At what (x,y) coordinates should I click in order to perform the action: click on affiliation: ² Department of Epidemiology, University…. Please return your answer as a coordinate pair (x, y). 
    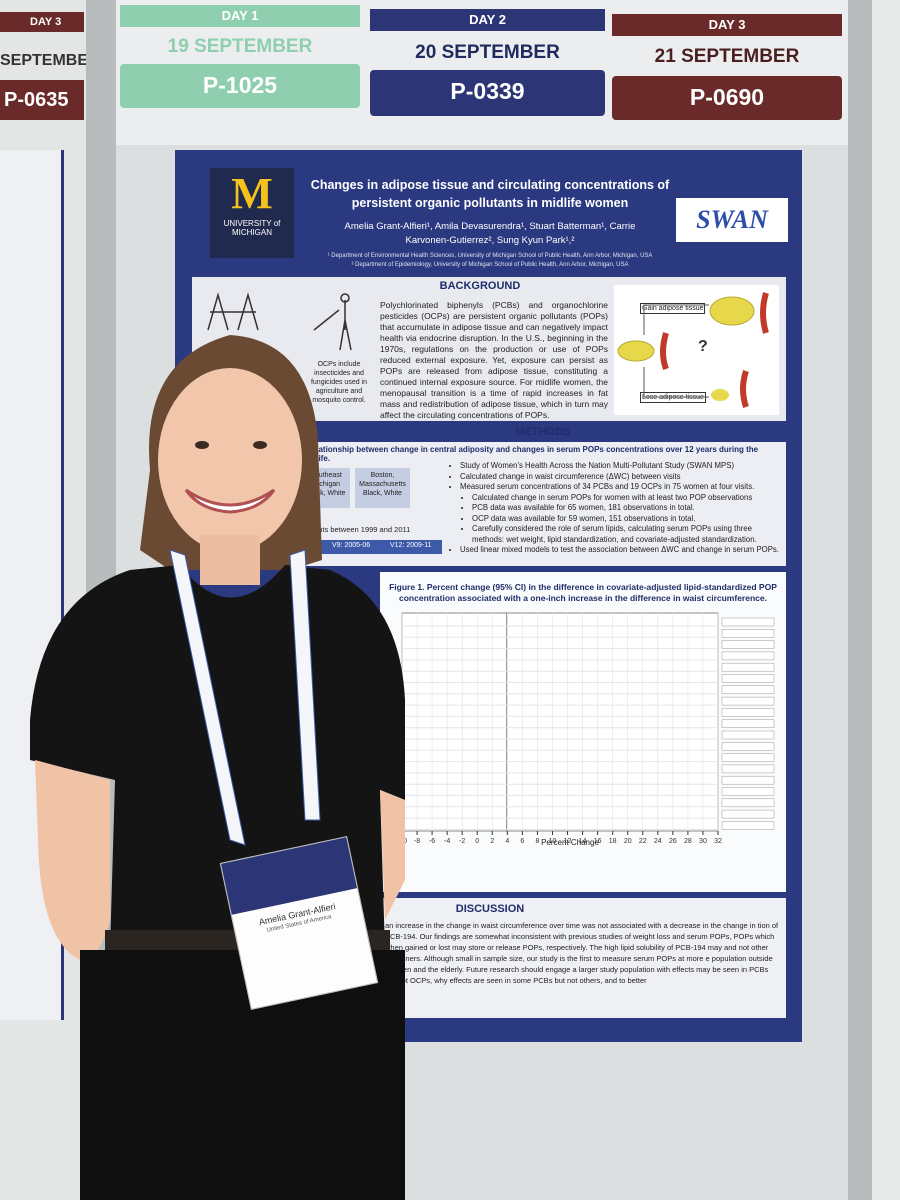
    Looking at the image, I should click on (490, 265).